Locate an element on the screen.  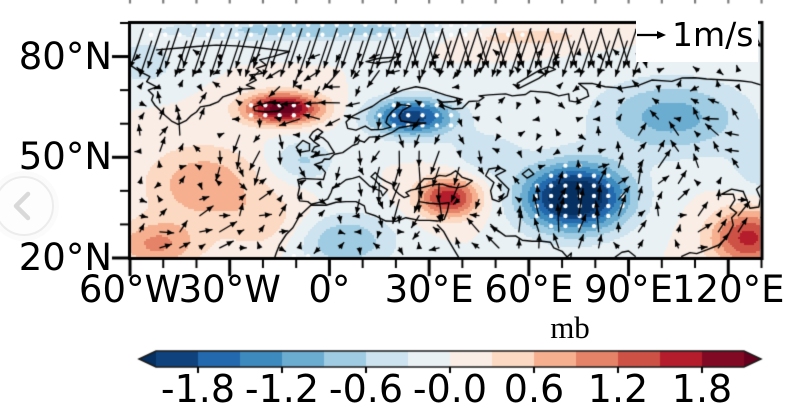
carousel-prev-button is located at coordinates (27, 206).